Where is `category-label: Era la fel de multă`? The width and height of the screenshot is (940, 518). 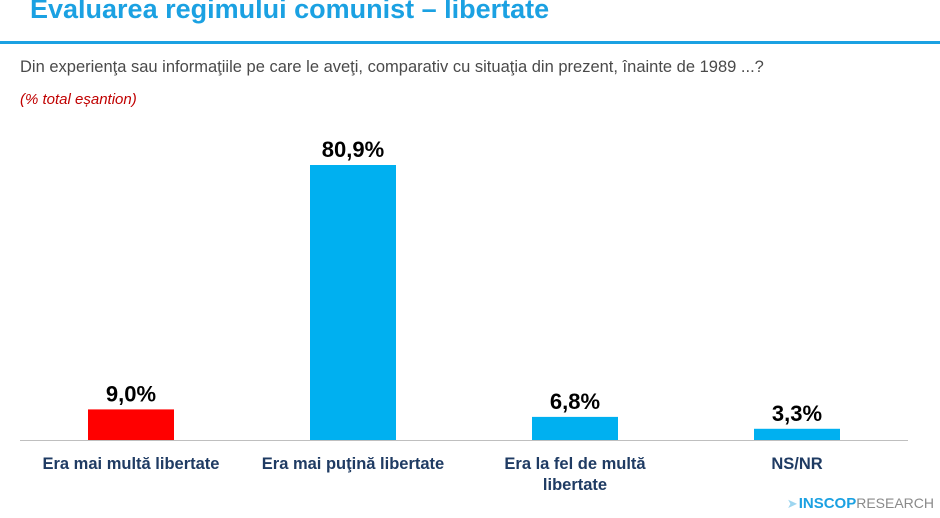 category-label: Era la fel de multă is located at coordinates (575, 464).